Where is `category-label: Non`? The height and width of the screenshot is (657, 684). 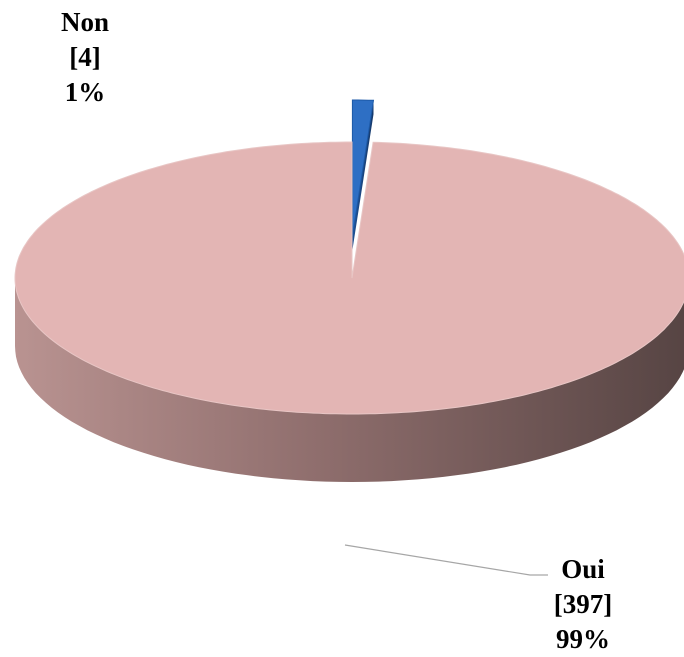
category-label: Non is located at coordinates (85, 22).